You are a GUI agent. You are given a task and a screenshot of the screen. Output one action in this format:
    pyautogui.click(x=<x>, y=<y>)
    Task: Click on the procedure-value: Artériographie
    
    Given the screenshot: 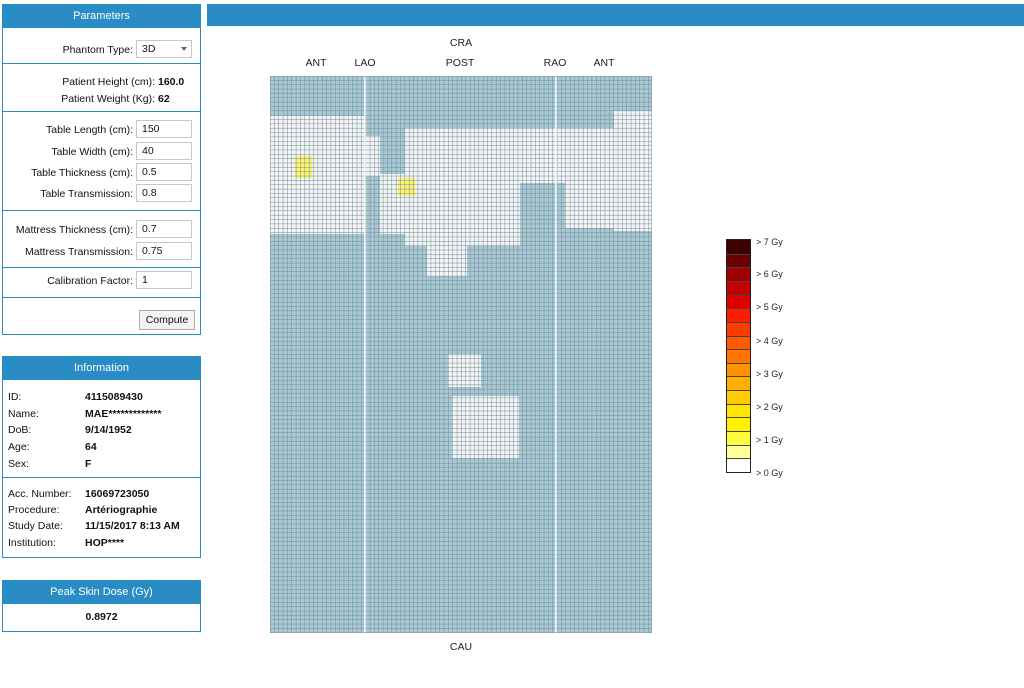 What is the action you would take?
    pyautogui.click(x=121, y=510)
    